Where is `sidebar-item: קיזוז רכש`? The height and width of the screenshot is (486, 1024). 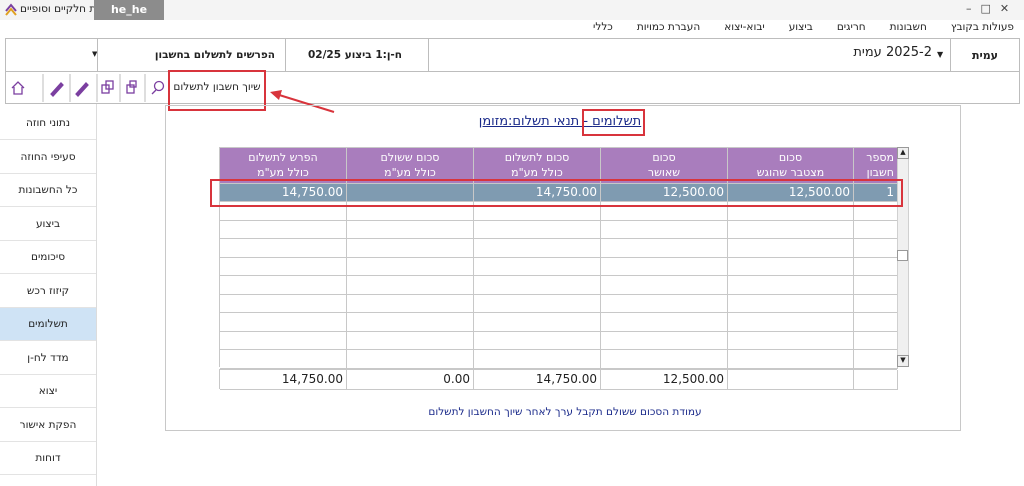
sidebar-item: קיזוז רכש is located at coordinates (48, 291).